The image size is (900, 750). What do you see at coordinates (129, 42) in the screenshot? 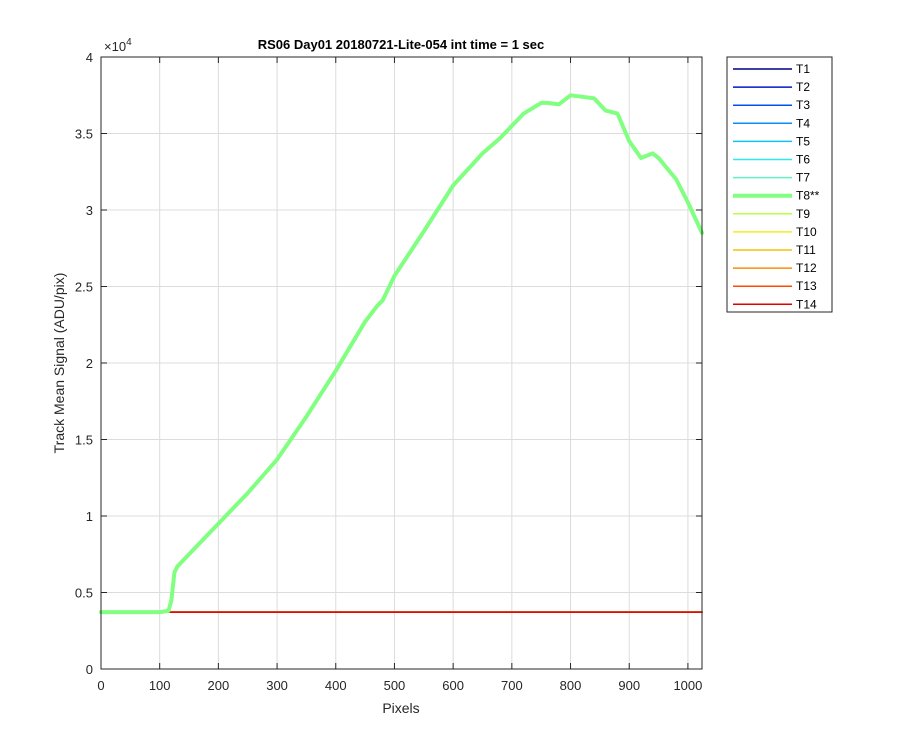
I see `y-axis-multiplier-exponent: 4` at bounding box center [129, 42].